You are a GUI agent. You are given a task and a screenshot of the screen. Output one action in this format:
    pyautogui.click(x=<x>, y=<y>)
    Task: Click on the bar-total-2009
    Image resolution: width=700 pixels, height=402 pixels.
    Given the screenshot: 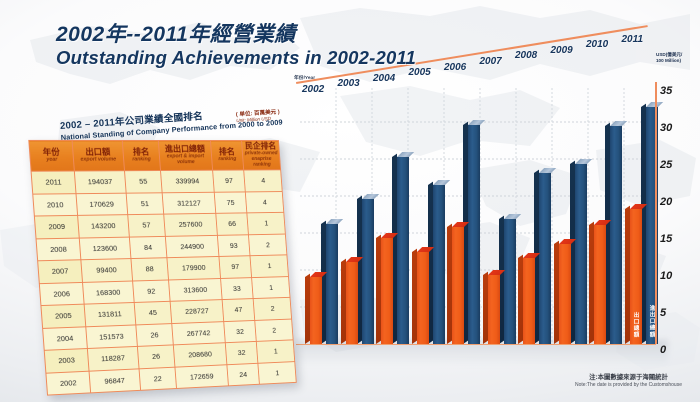 What is the action you would take?
    pyautogui.click(x=580, y=251)
    